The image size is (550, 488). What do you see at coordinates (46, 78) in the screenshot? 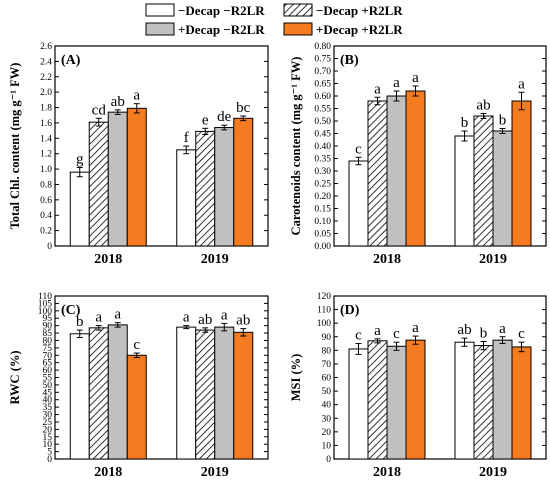
I see `y-tick-label: 2.2` at bounding box center [46, 78].